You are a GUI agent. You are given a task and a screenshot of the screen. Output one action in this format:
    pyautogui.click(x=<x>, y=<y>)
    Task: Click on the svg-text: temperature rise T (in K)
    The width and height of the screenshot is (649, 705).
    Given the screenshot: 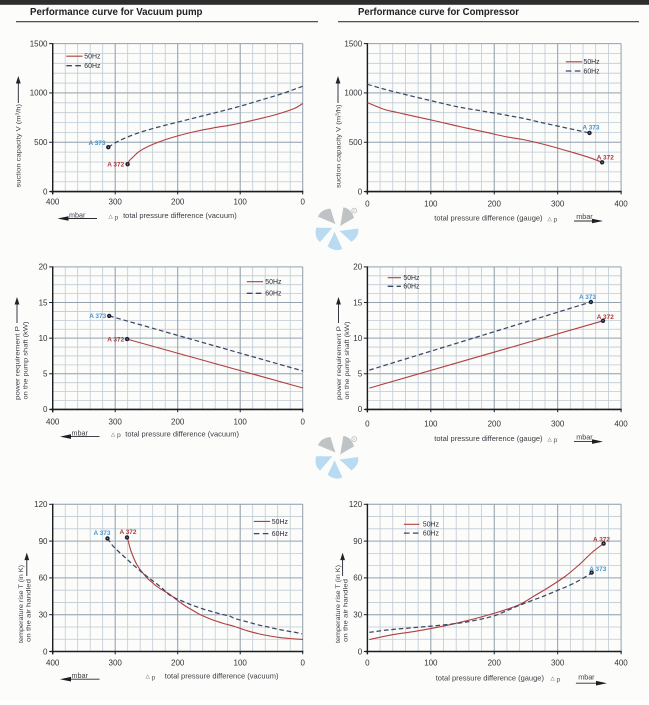 What is the action you would take?
    pyautogui.click(x=21, y=604)
    